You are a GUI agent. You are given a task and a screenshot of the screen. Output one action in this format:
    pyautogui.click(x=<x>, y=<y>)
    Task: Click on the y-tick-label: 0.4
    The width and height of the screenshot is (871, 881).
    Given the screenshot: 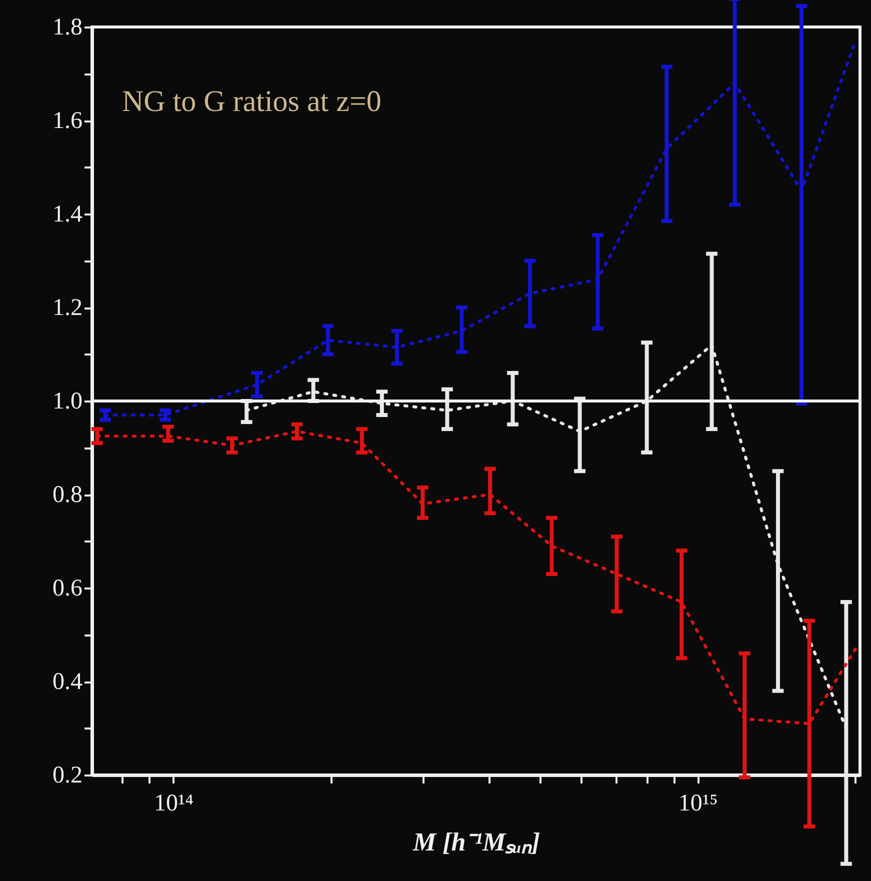 What is the action you would take?
    pyautogui.click(x=67, y=682)
    